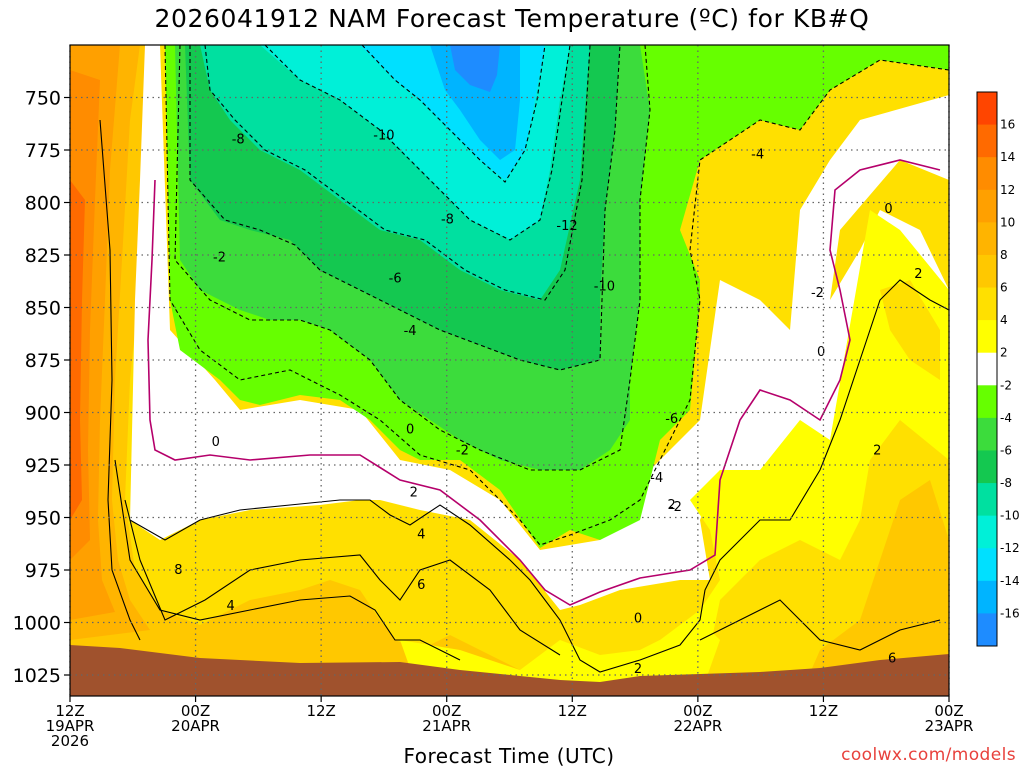 The height and width of the screenshot is (768, 1024). I want to click on terrain, so click(509, 670).